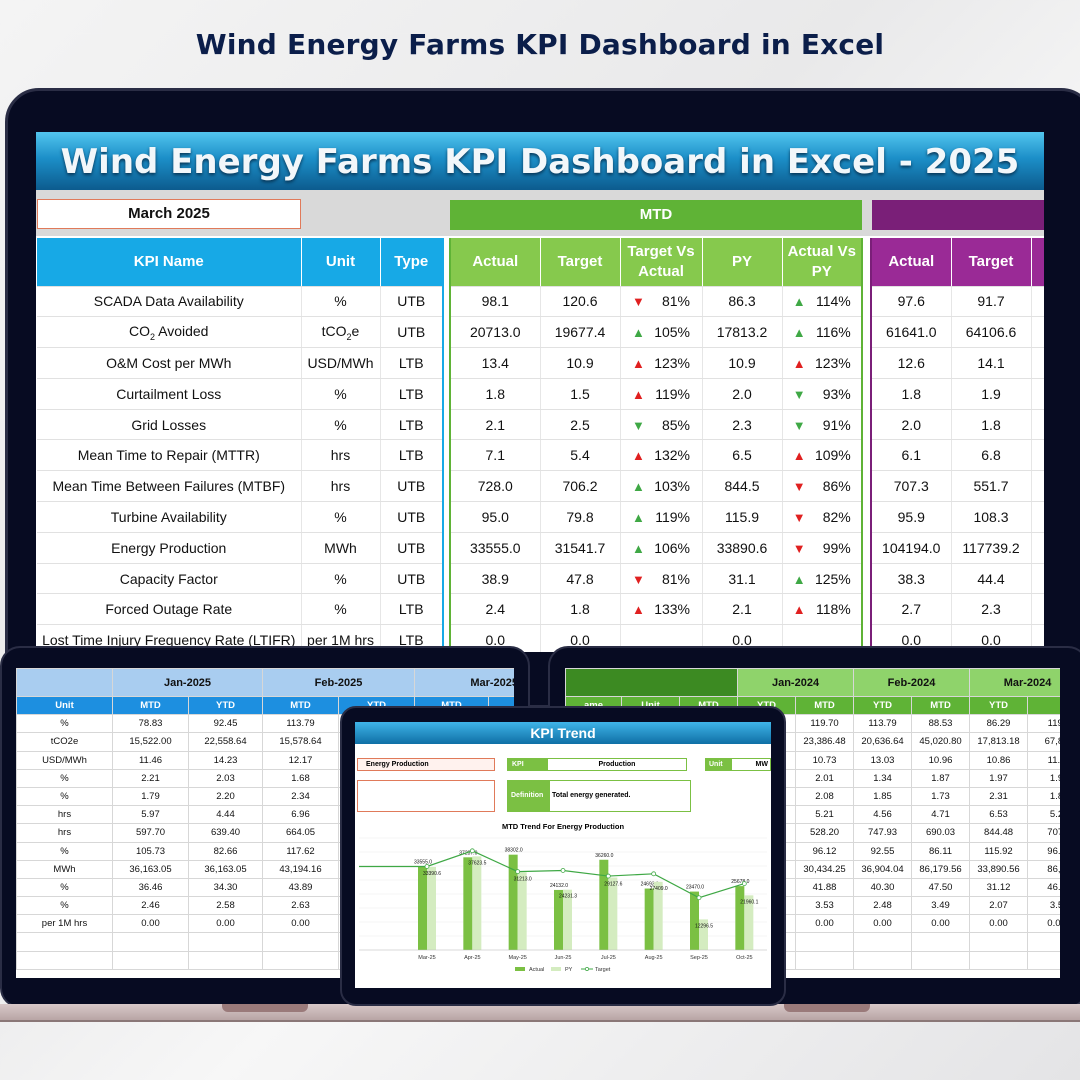 The width and height of the screenshot is (1080, 1080). I want to click on legend-label: Target, so click(603, 970).